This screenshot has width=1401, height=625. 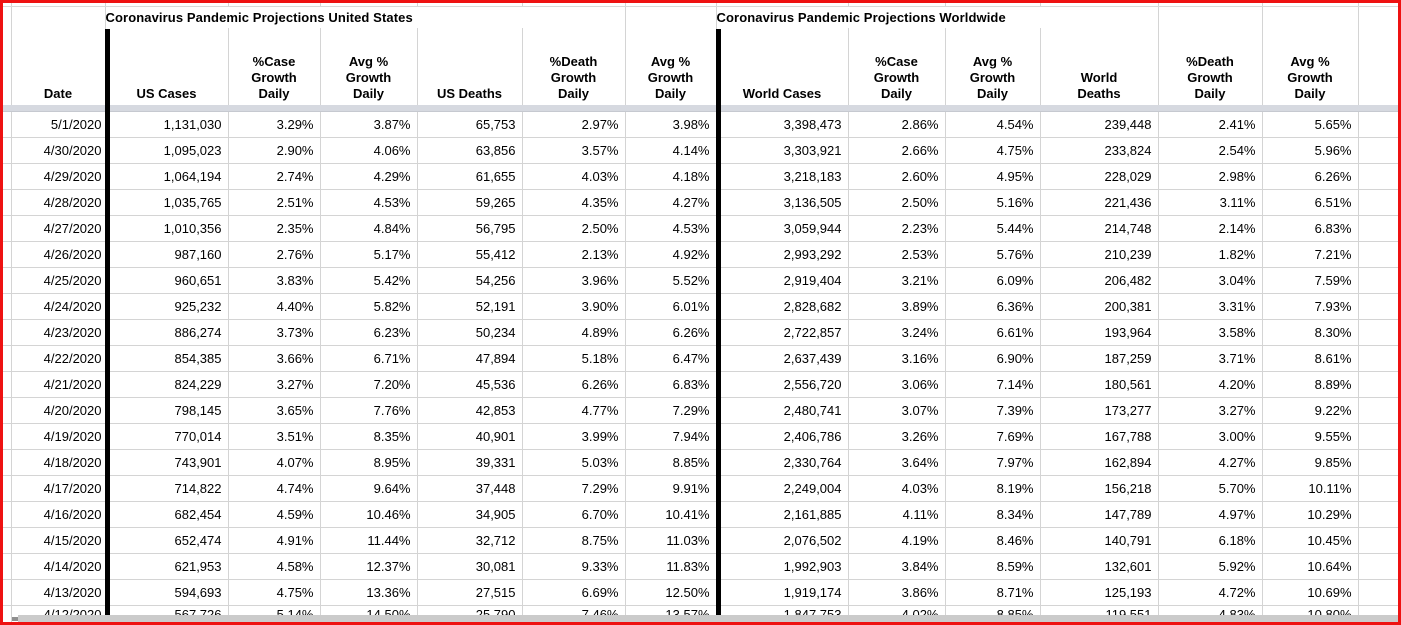 What do you see at coordinates (470, 176) in the screenshot?
I see `cell-us-deaths: 61,655` at bounding box center [470, 176].